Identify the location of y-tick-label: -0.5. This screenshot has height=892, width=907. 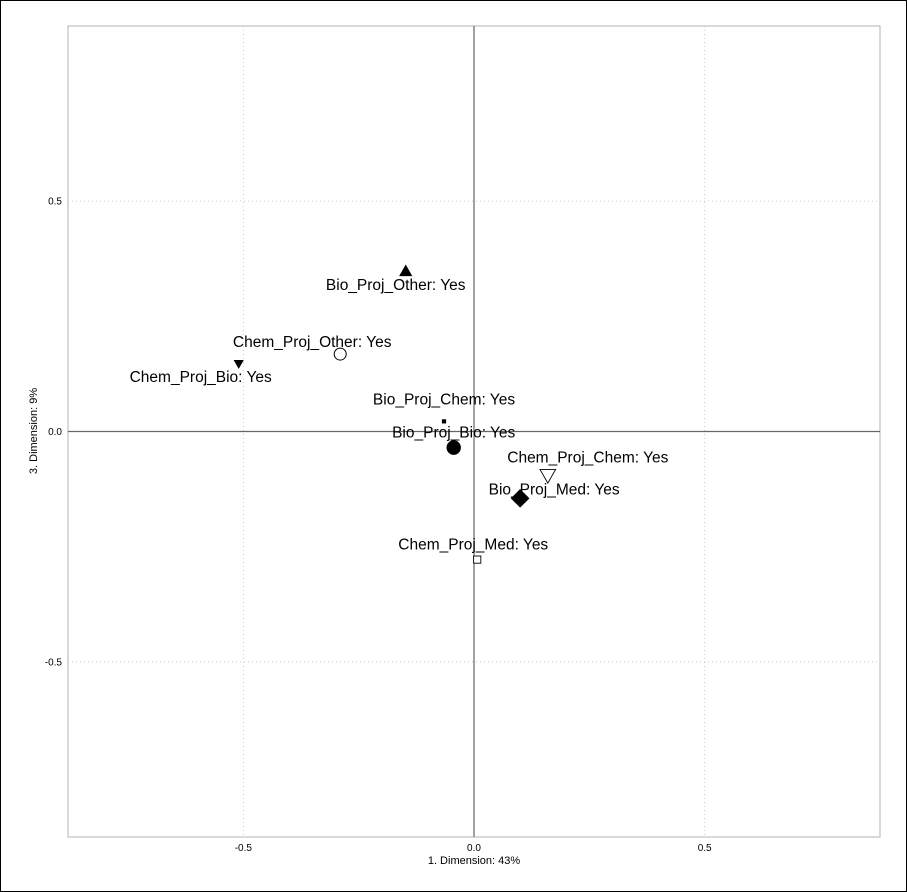
(54, 662).